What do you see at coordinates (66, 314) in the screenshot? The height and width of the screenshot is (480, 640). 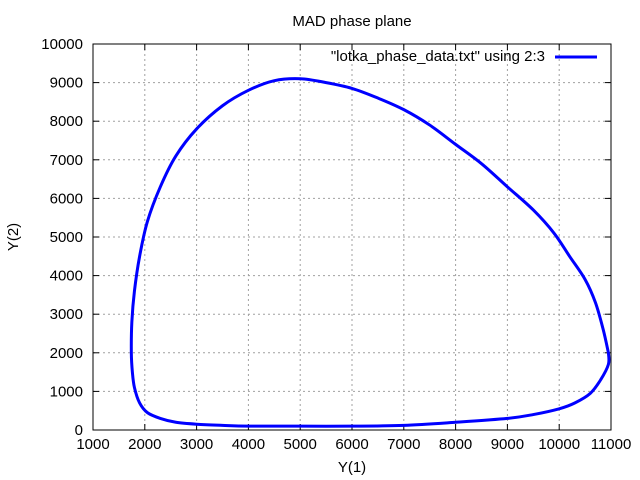 I see `y-tick-label: 3000` at bounding box center [66, 314].